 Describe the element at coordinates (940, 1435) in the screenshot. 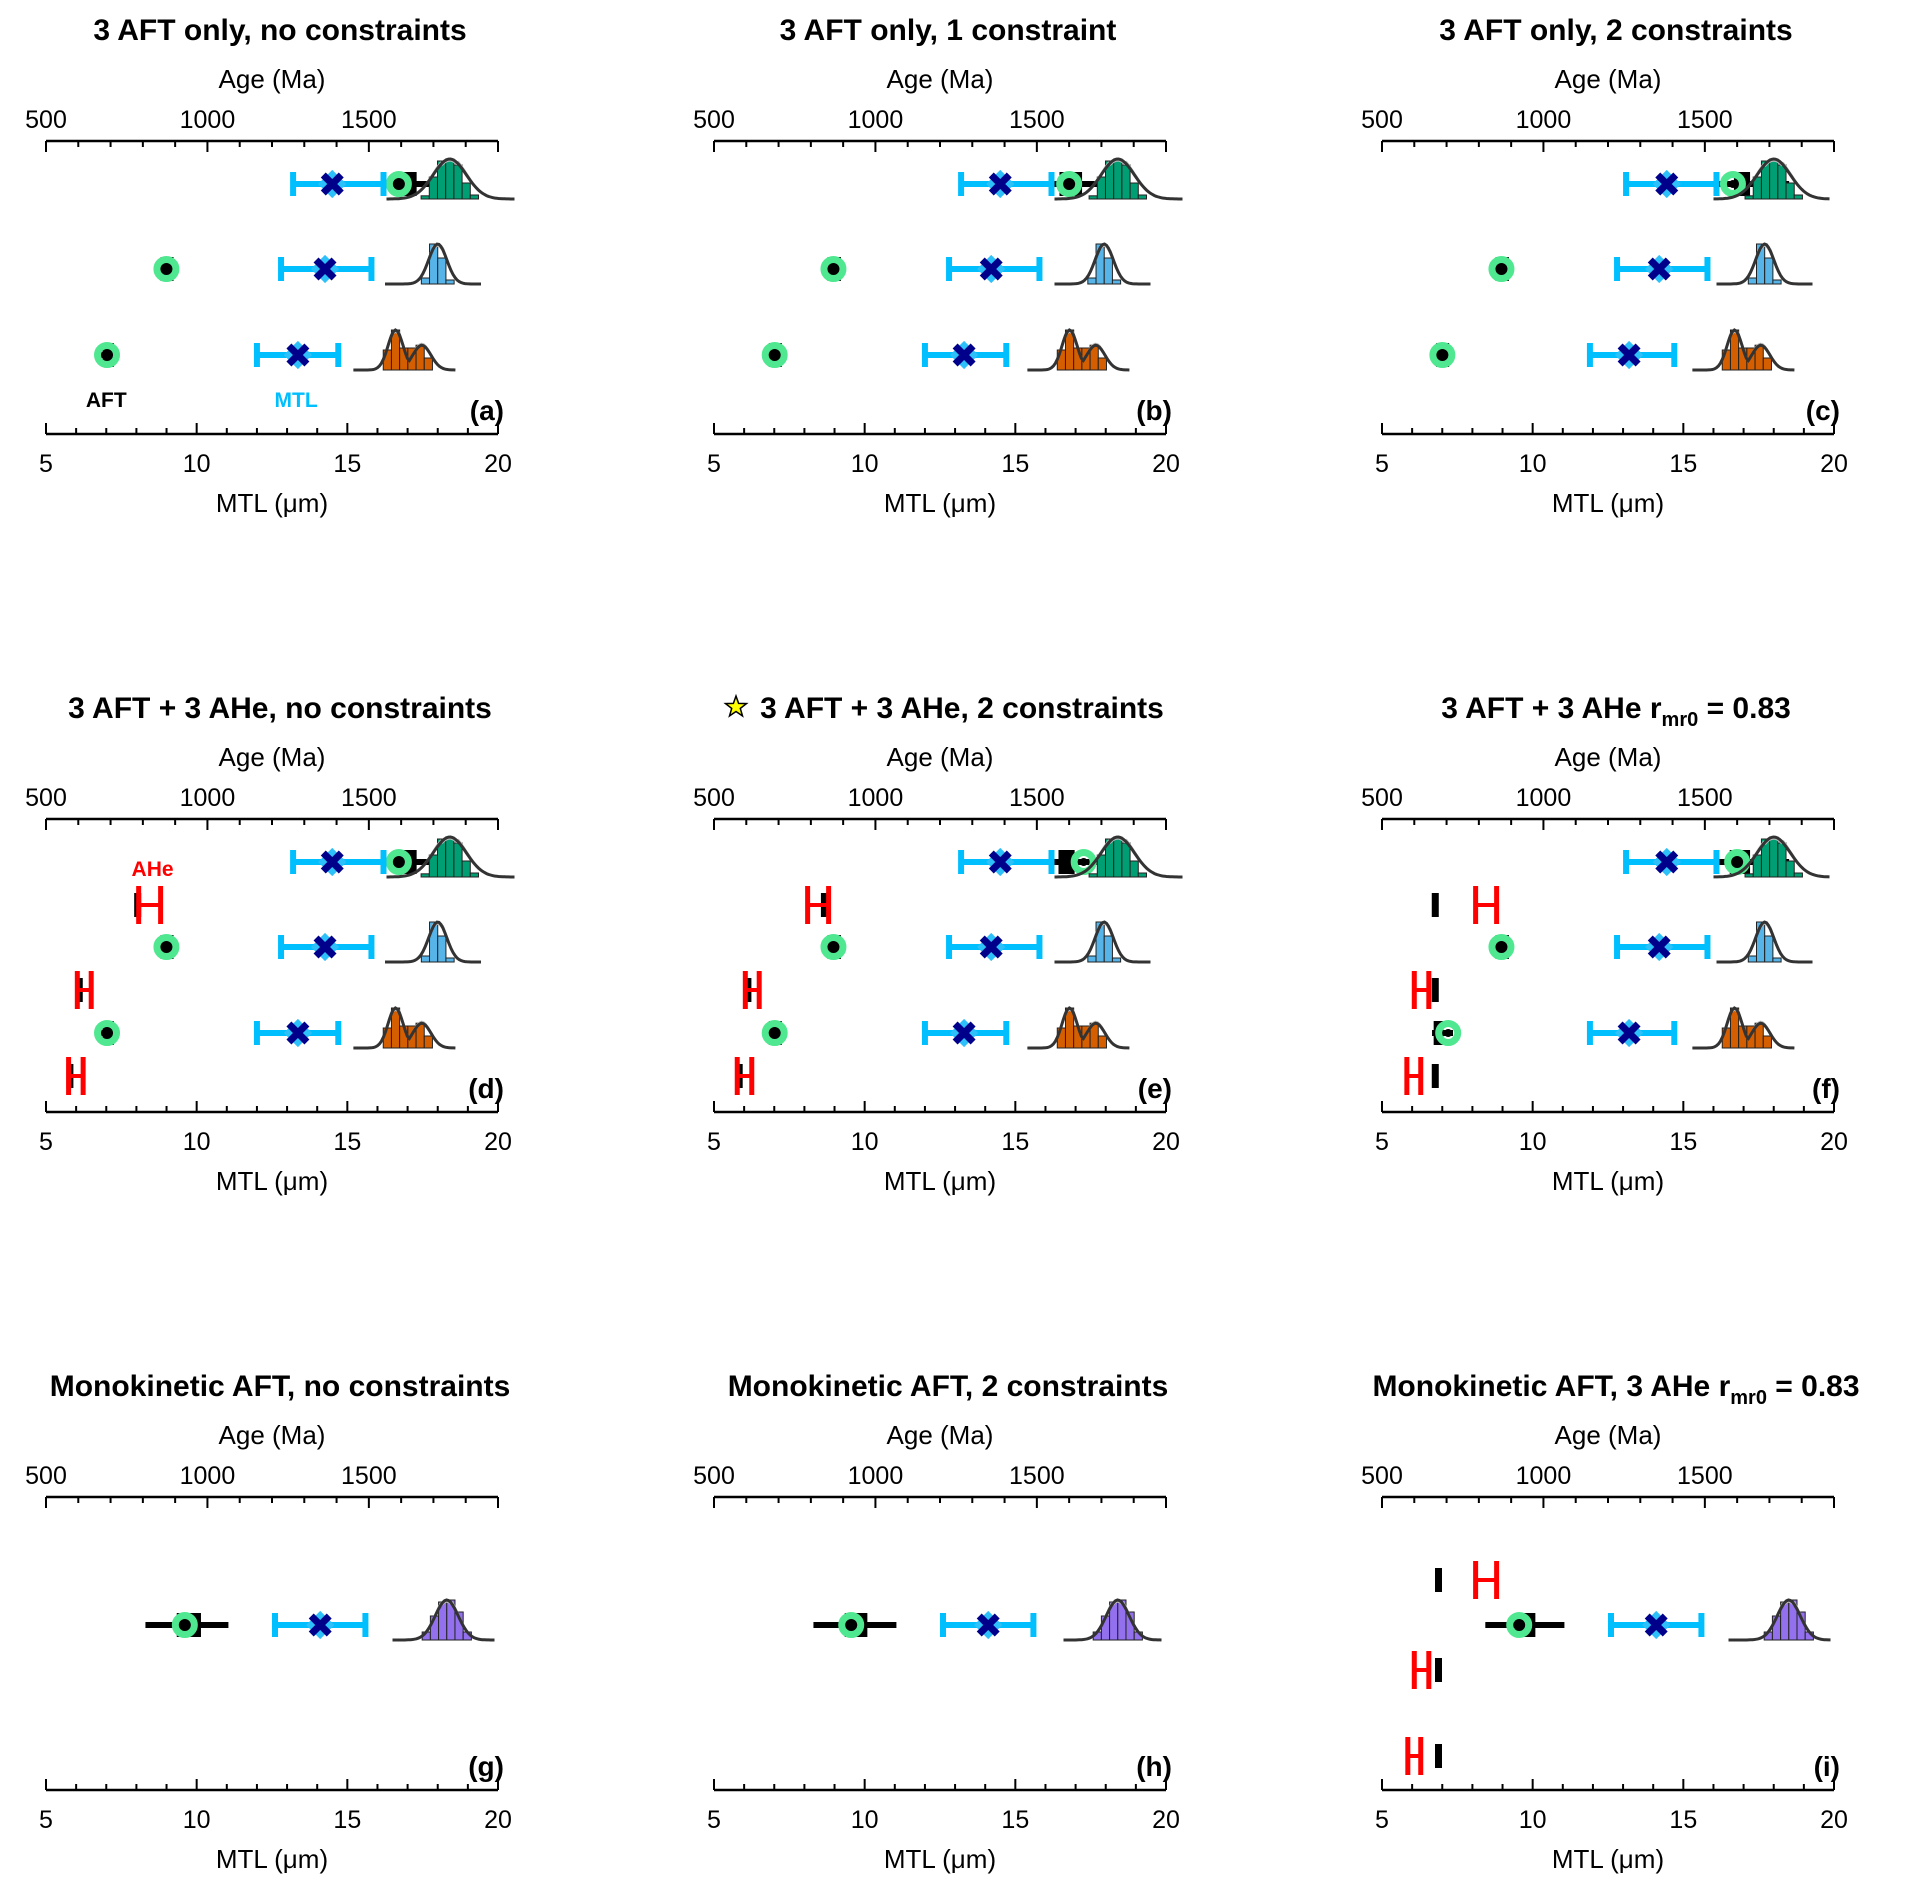

I see `age-axis-label: Age (Ma)` at that location.